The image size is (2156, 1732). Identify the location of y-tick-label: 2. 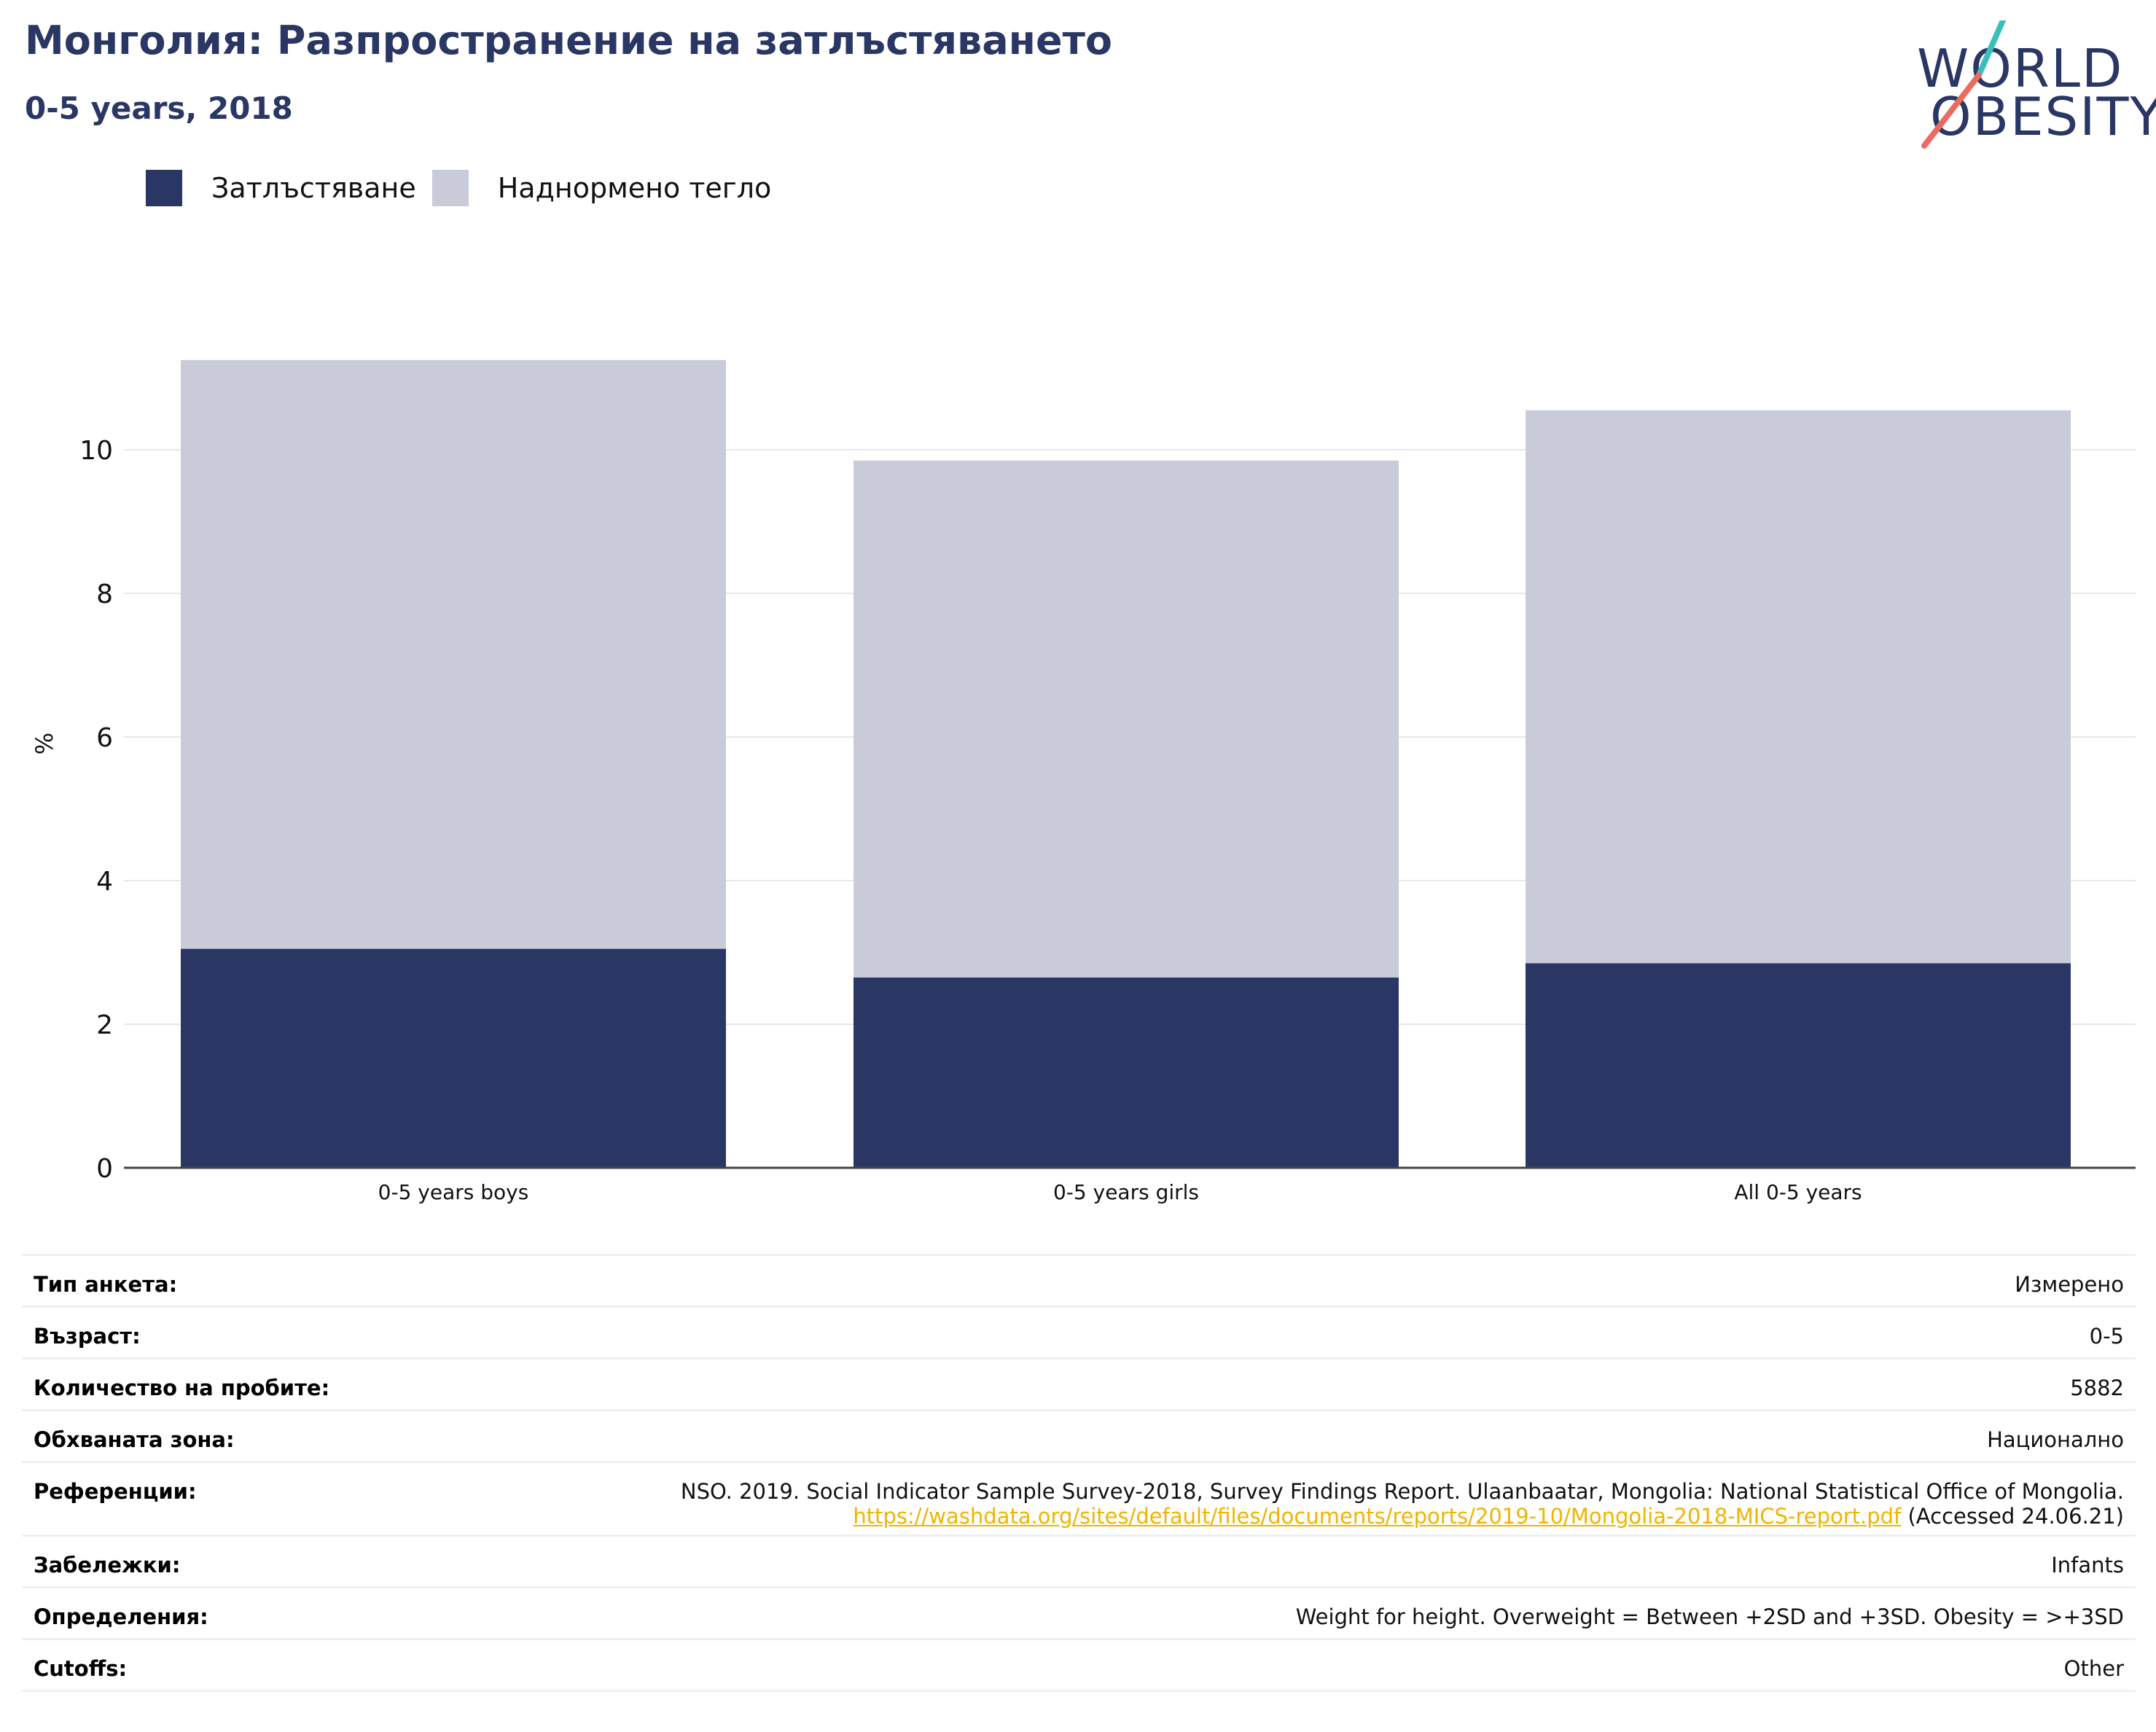
(104, 1025).